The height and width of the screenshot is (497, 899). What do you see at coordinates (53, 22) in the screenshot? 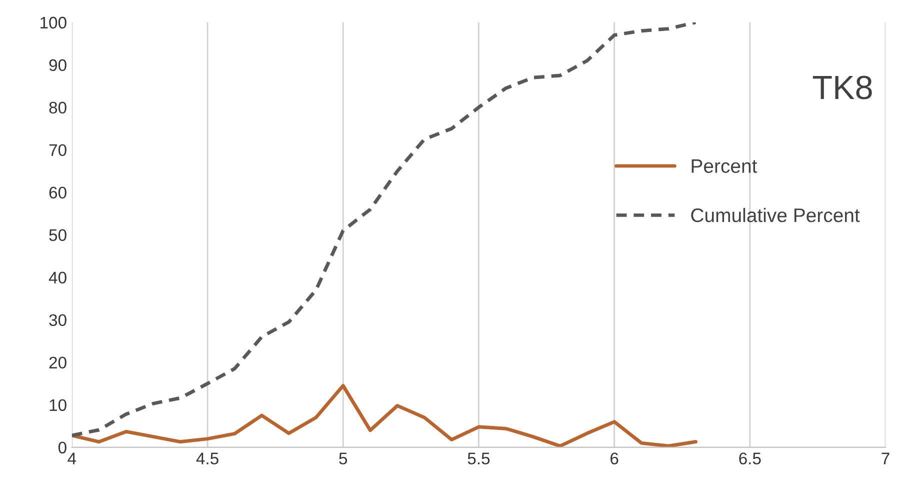
I see `y-tick-label: 100` at bounding box center [53, 22].